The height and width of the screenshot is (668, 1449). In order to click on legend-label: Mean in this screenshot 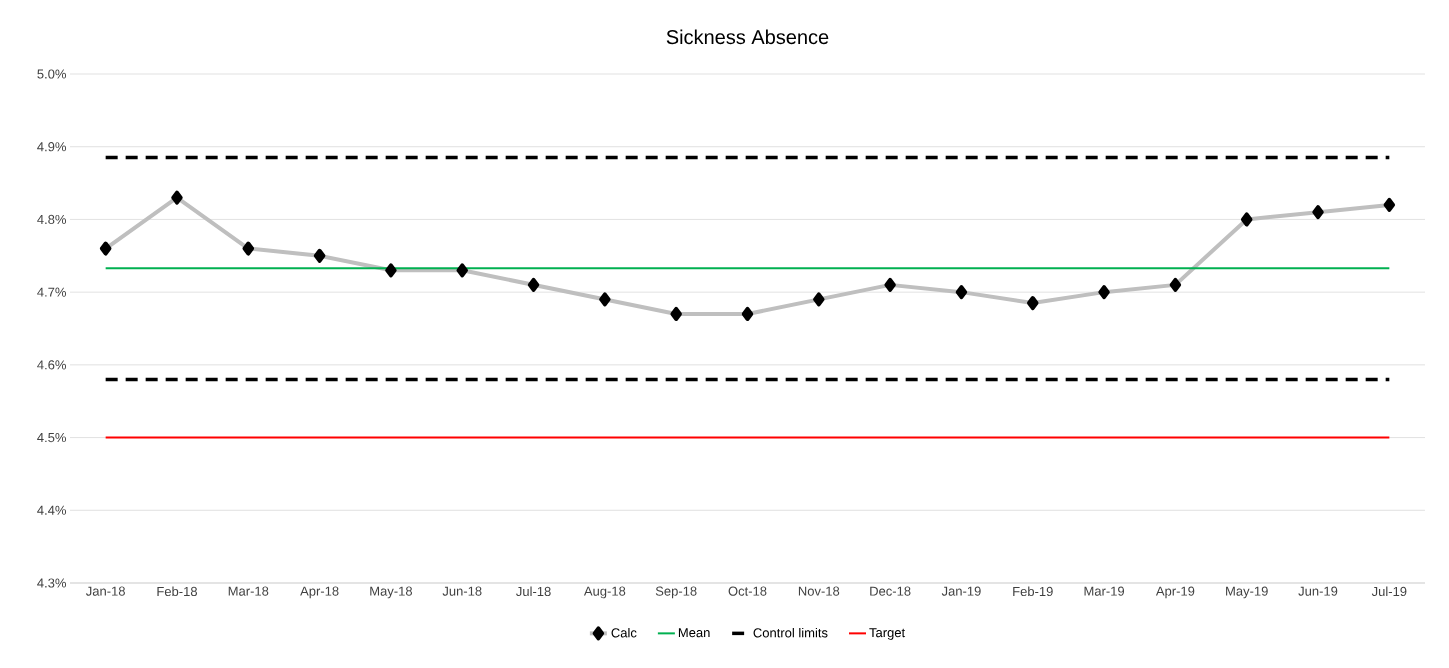, I will do `click(694, 633)`.